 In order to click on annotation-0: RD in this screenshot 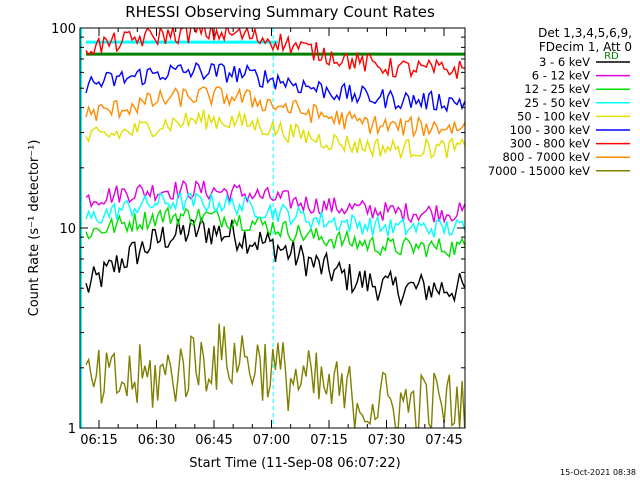, I will do `click(611, 56)`.